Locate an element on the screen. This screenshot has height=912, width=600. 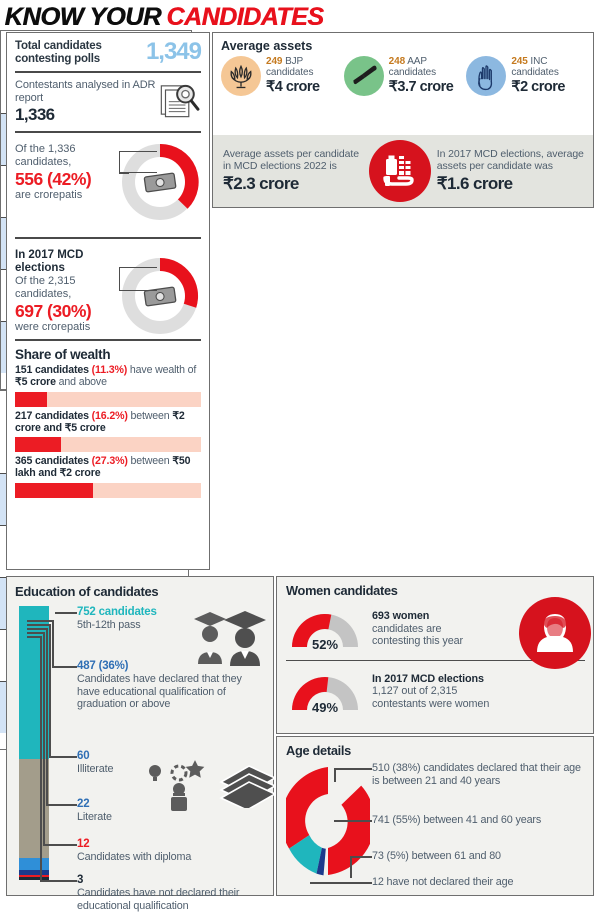
wealth-bracket-count: 217 candidates is located at coordinates (52, 415).